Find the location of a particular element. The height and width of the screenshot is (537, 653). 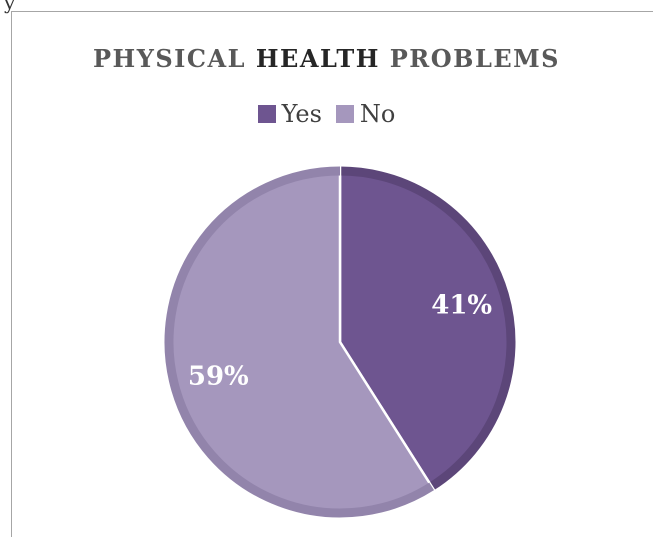

legend-item-yes: Yes is located at coordinates (289, 114).